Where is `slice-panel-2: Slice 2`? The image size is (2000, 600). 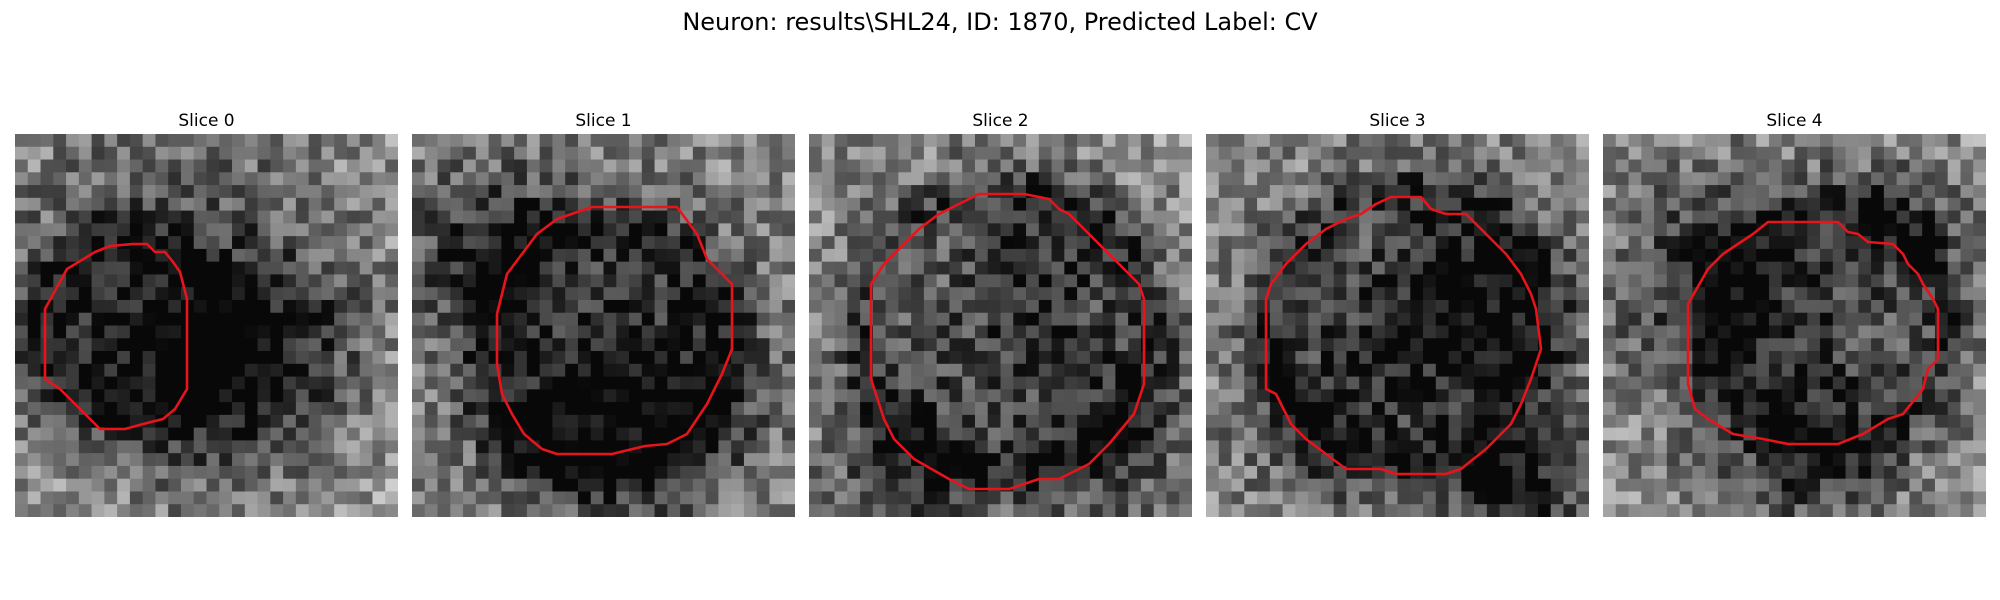 slice-panel-2: Slice 2 is located at coordinates (1000, 313).